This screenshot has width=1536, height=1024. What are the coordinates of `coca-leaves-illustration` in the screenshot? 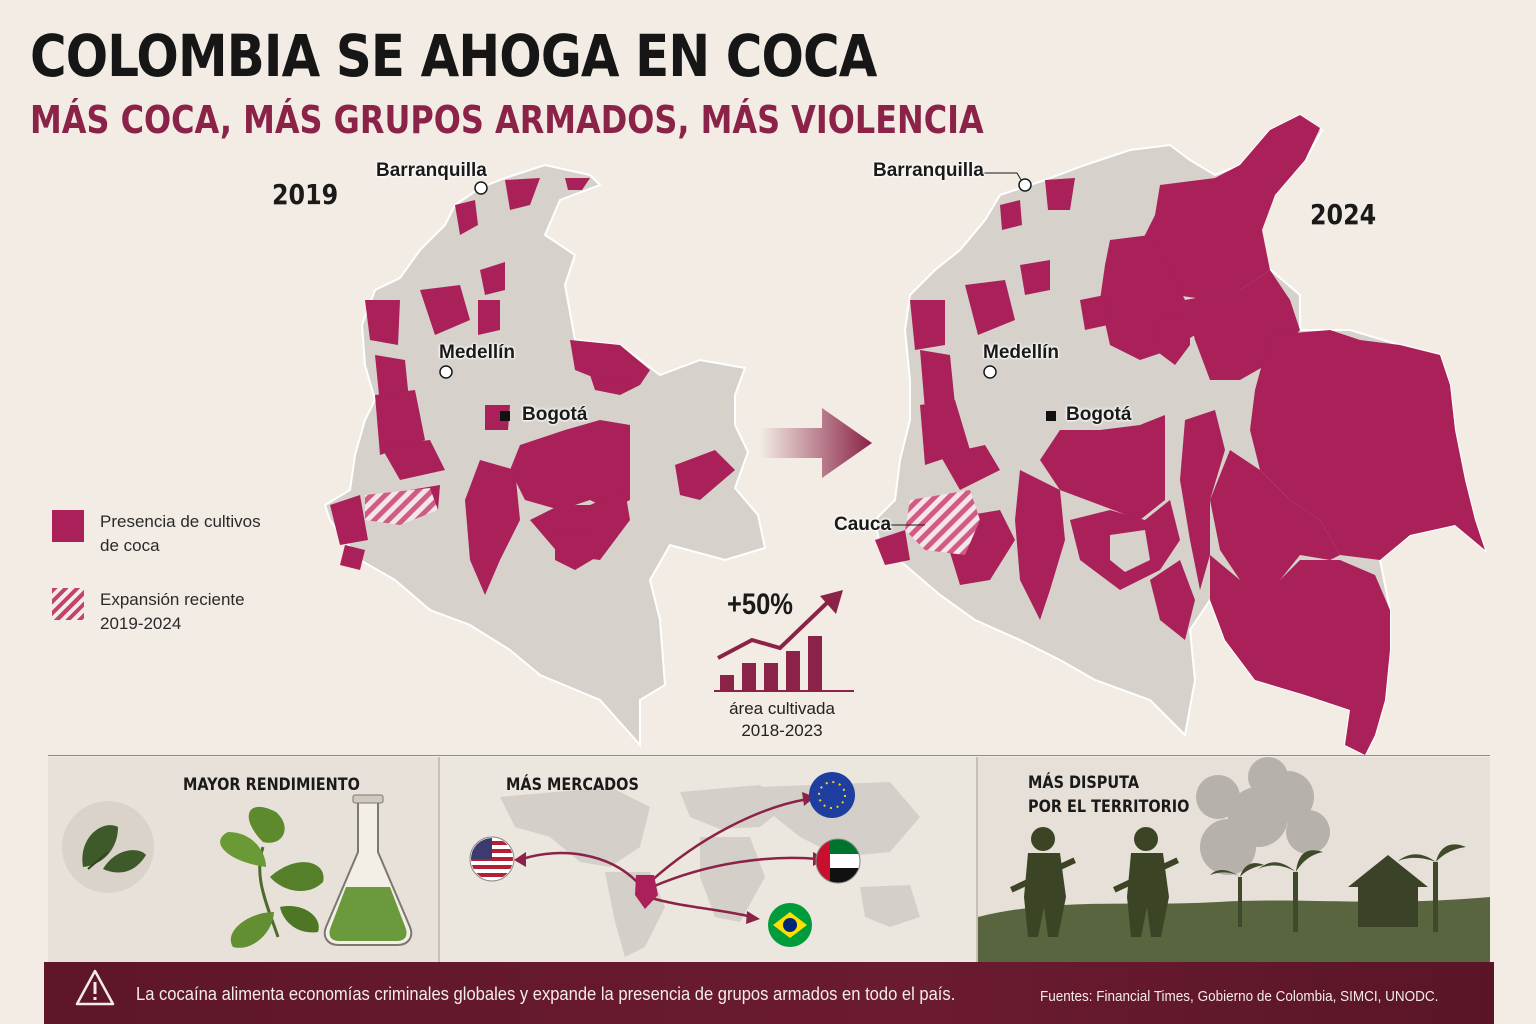 It's located at (272, 877).